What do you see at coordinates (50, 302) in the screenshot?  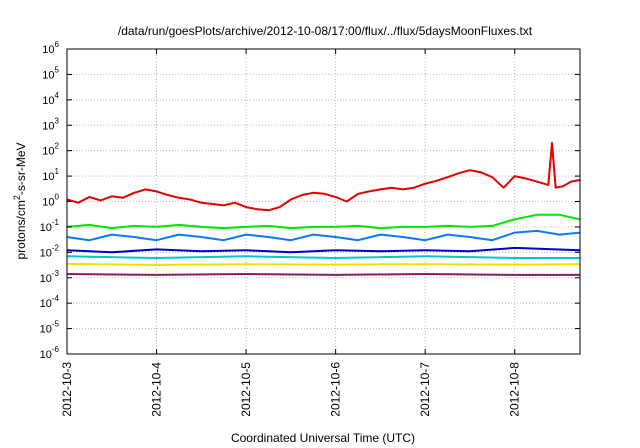 I see `y-tick-label: 10⁻⁴` at bounding box center [50, 302].